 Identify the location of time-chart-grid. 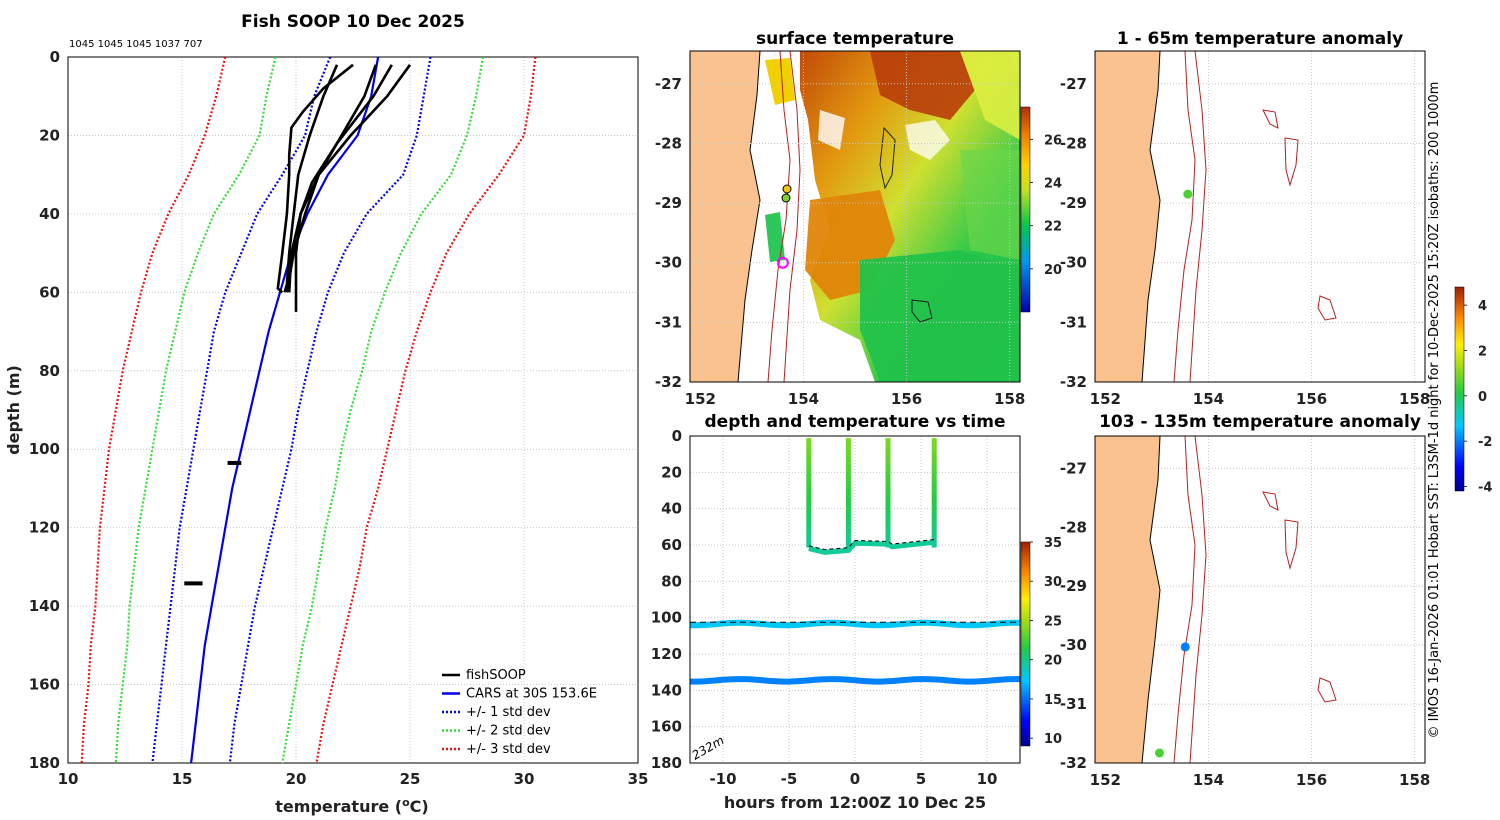
(855, 599).